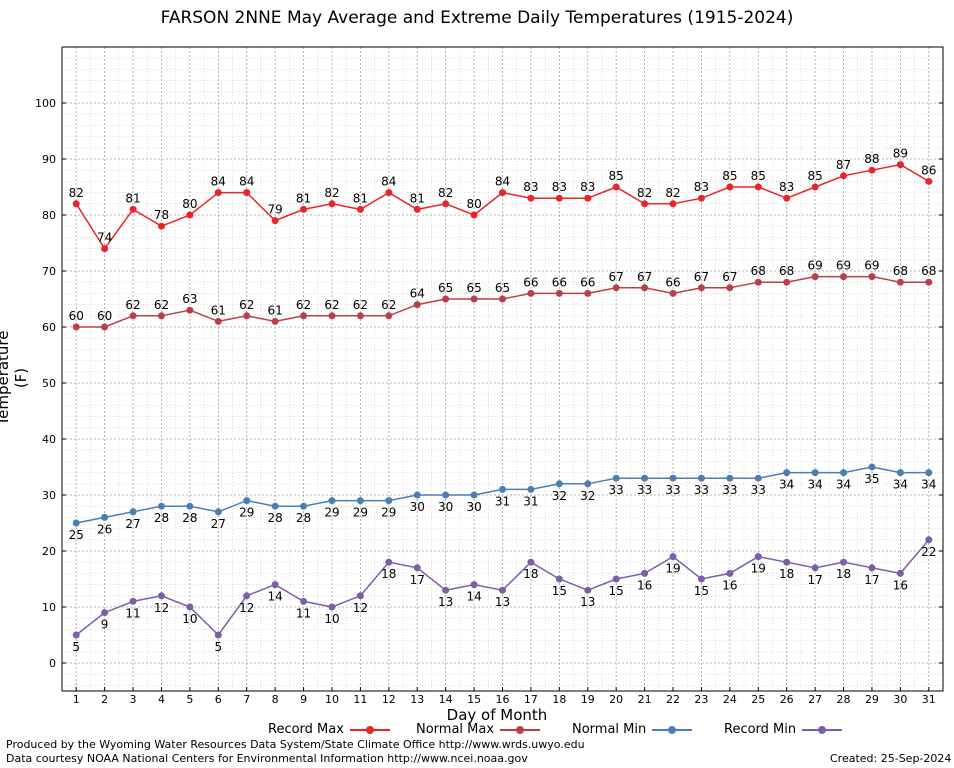  What do you see at coordinates (161, 699) in the screenshot?
I see `x-tick-label: 4` at bounding box center [161, 699].